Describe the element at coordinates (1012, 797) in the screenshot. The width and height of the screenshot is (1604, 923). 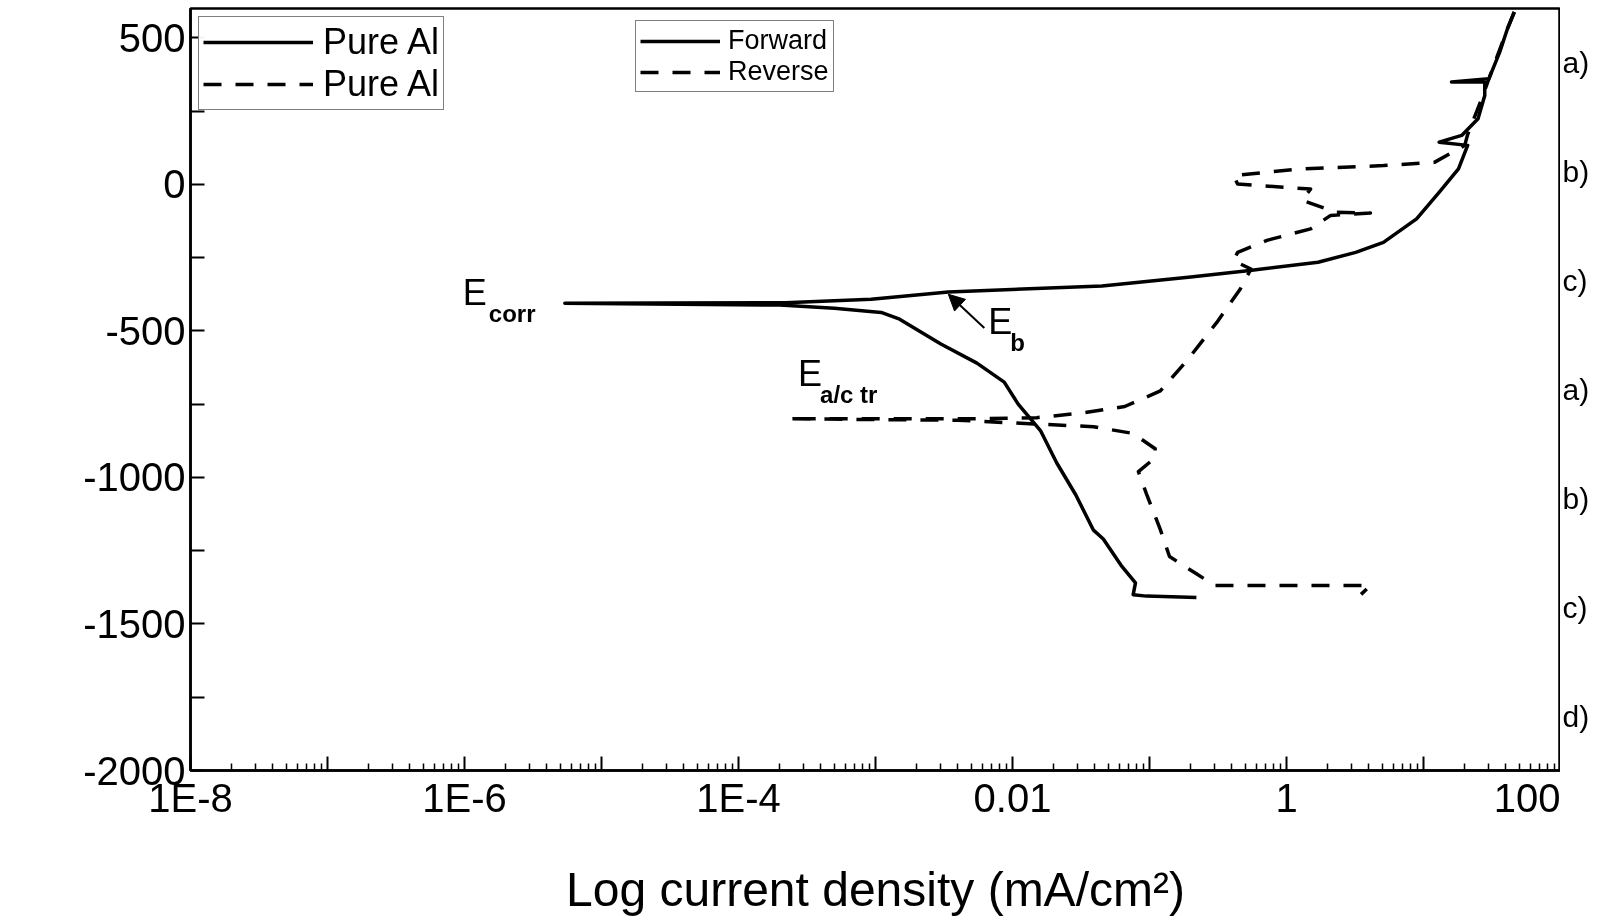
I see `x-tick-label: 0.01` at that location.